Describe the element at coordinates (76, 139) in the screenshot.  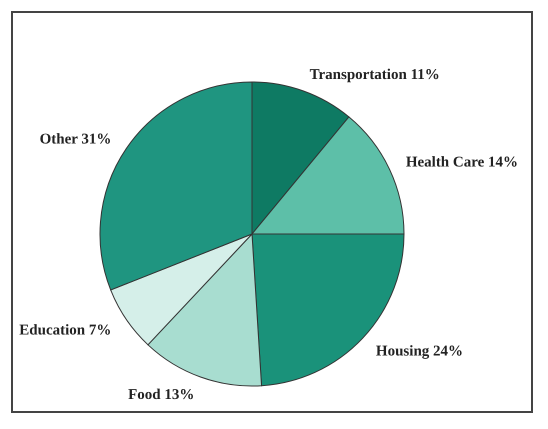
I see `slice-label: Other 31%` at that location.